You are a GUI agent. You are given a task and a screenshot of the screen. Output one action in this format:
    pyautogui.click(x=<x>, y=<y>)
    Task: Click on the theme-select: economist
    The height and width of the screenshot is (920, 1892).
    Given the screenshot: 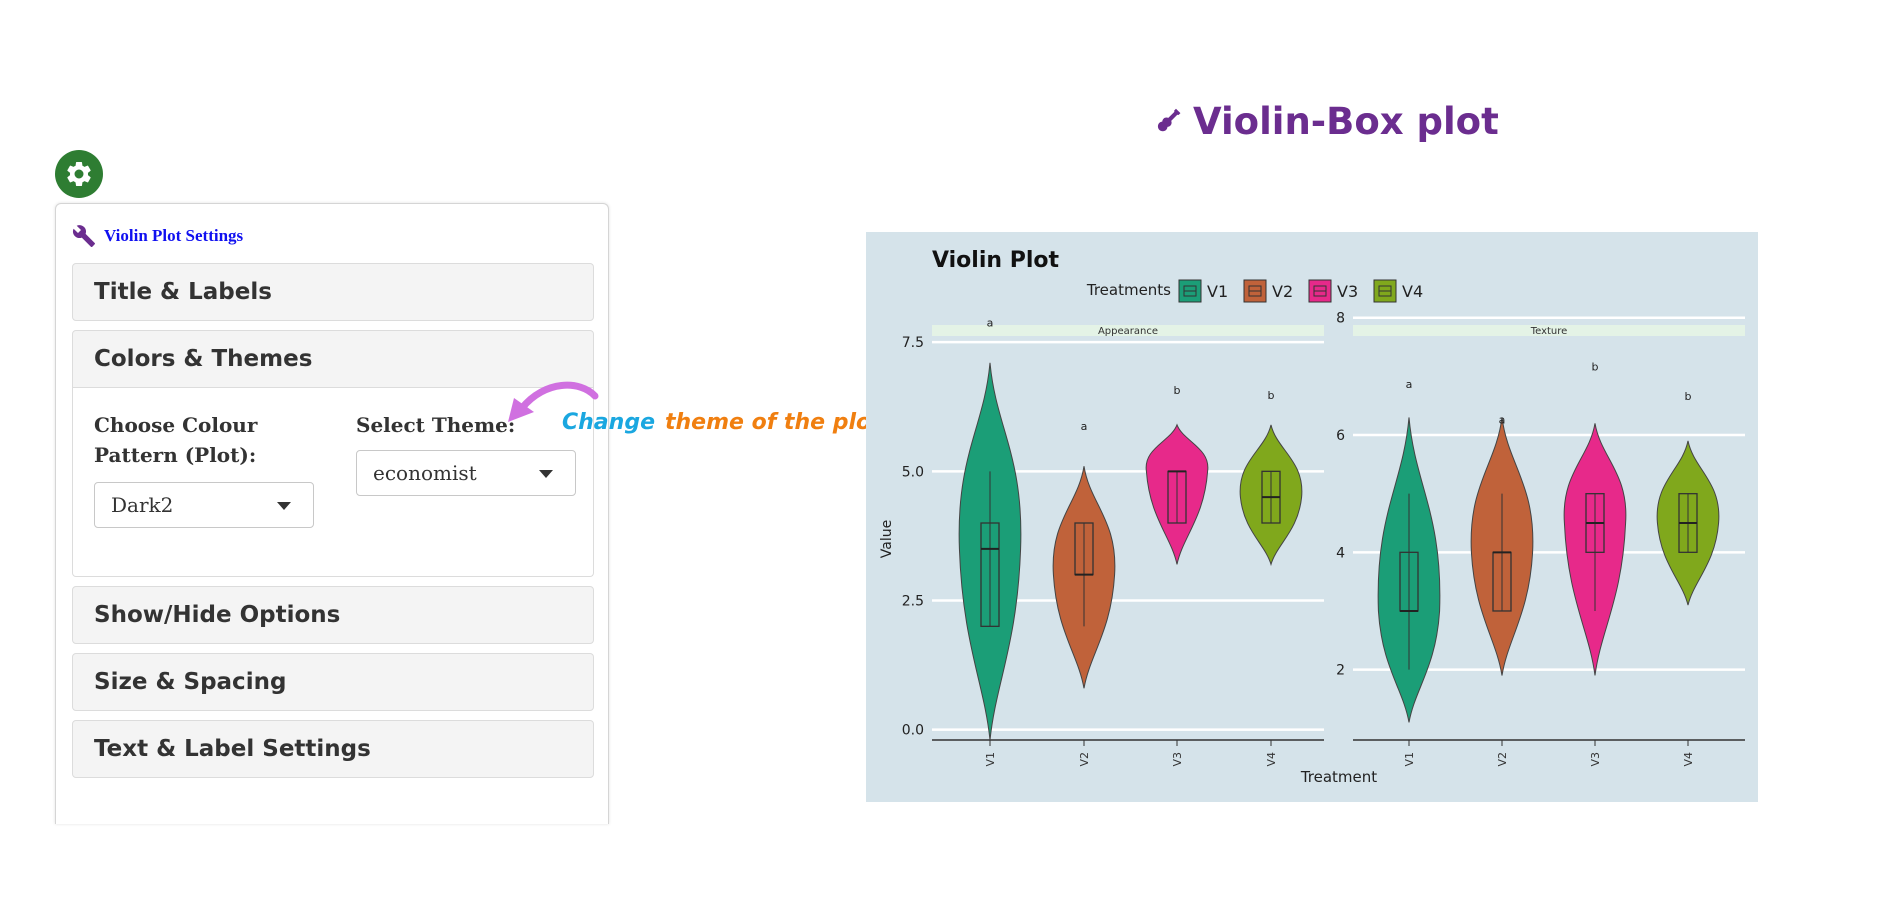 What is the action you would take?
    pyautogui.click(x=466, y=473)
    